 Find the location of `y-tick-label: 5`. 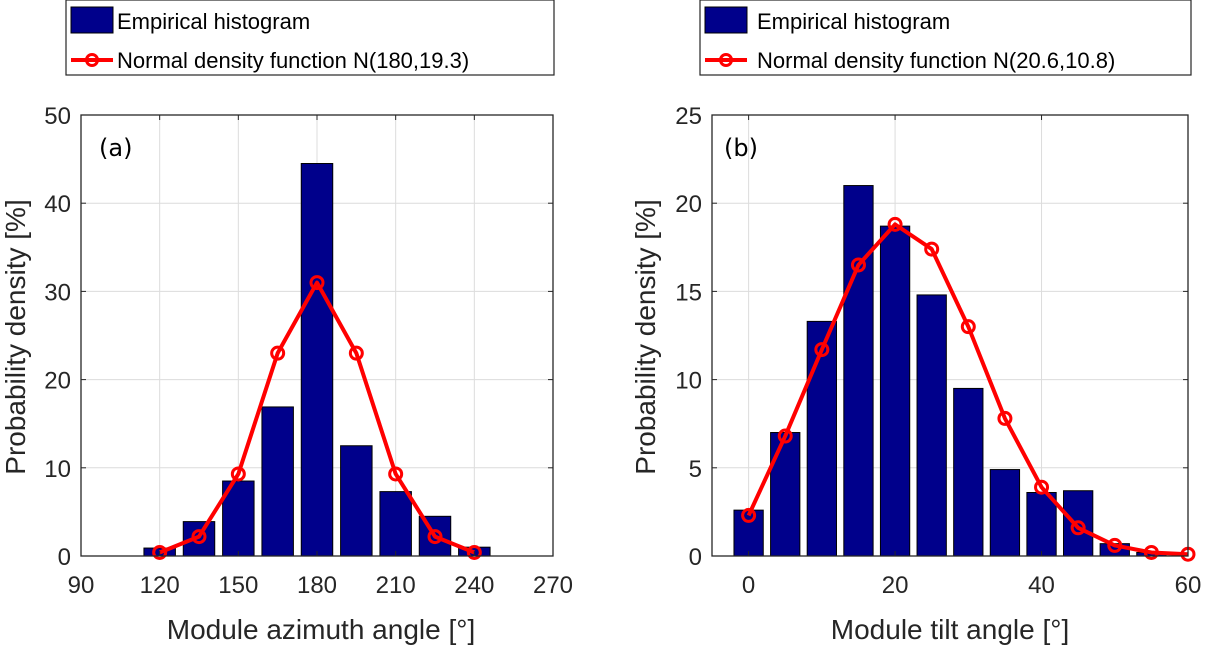

y-tick-label: 5 is located at coordinates (695, 469).